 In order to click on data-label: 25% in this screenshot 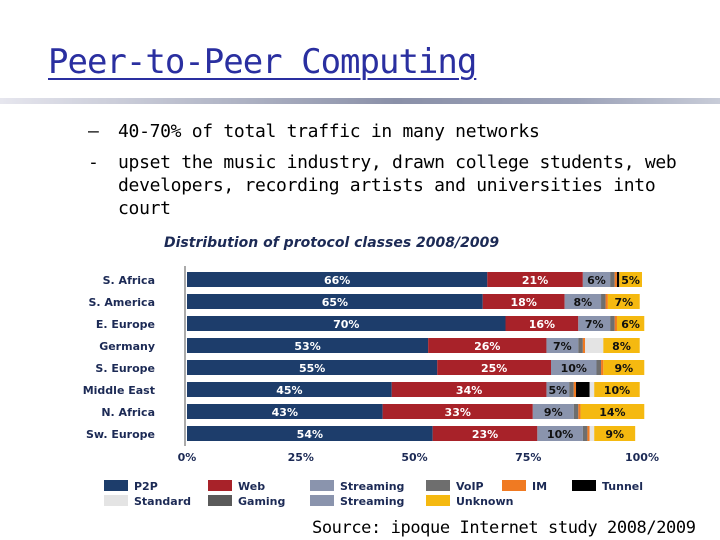, I will do `click(494, 368)`.